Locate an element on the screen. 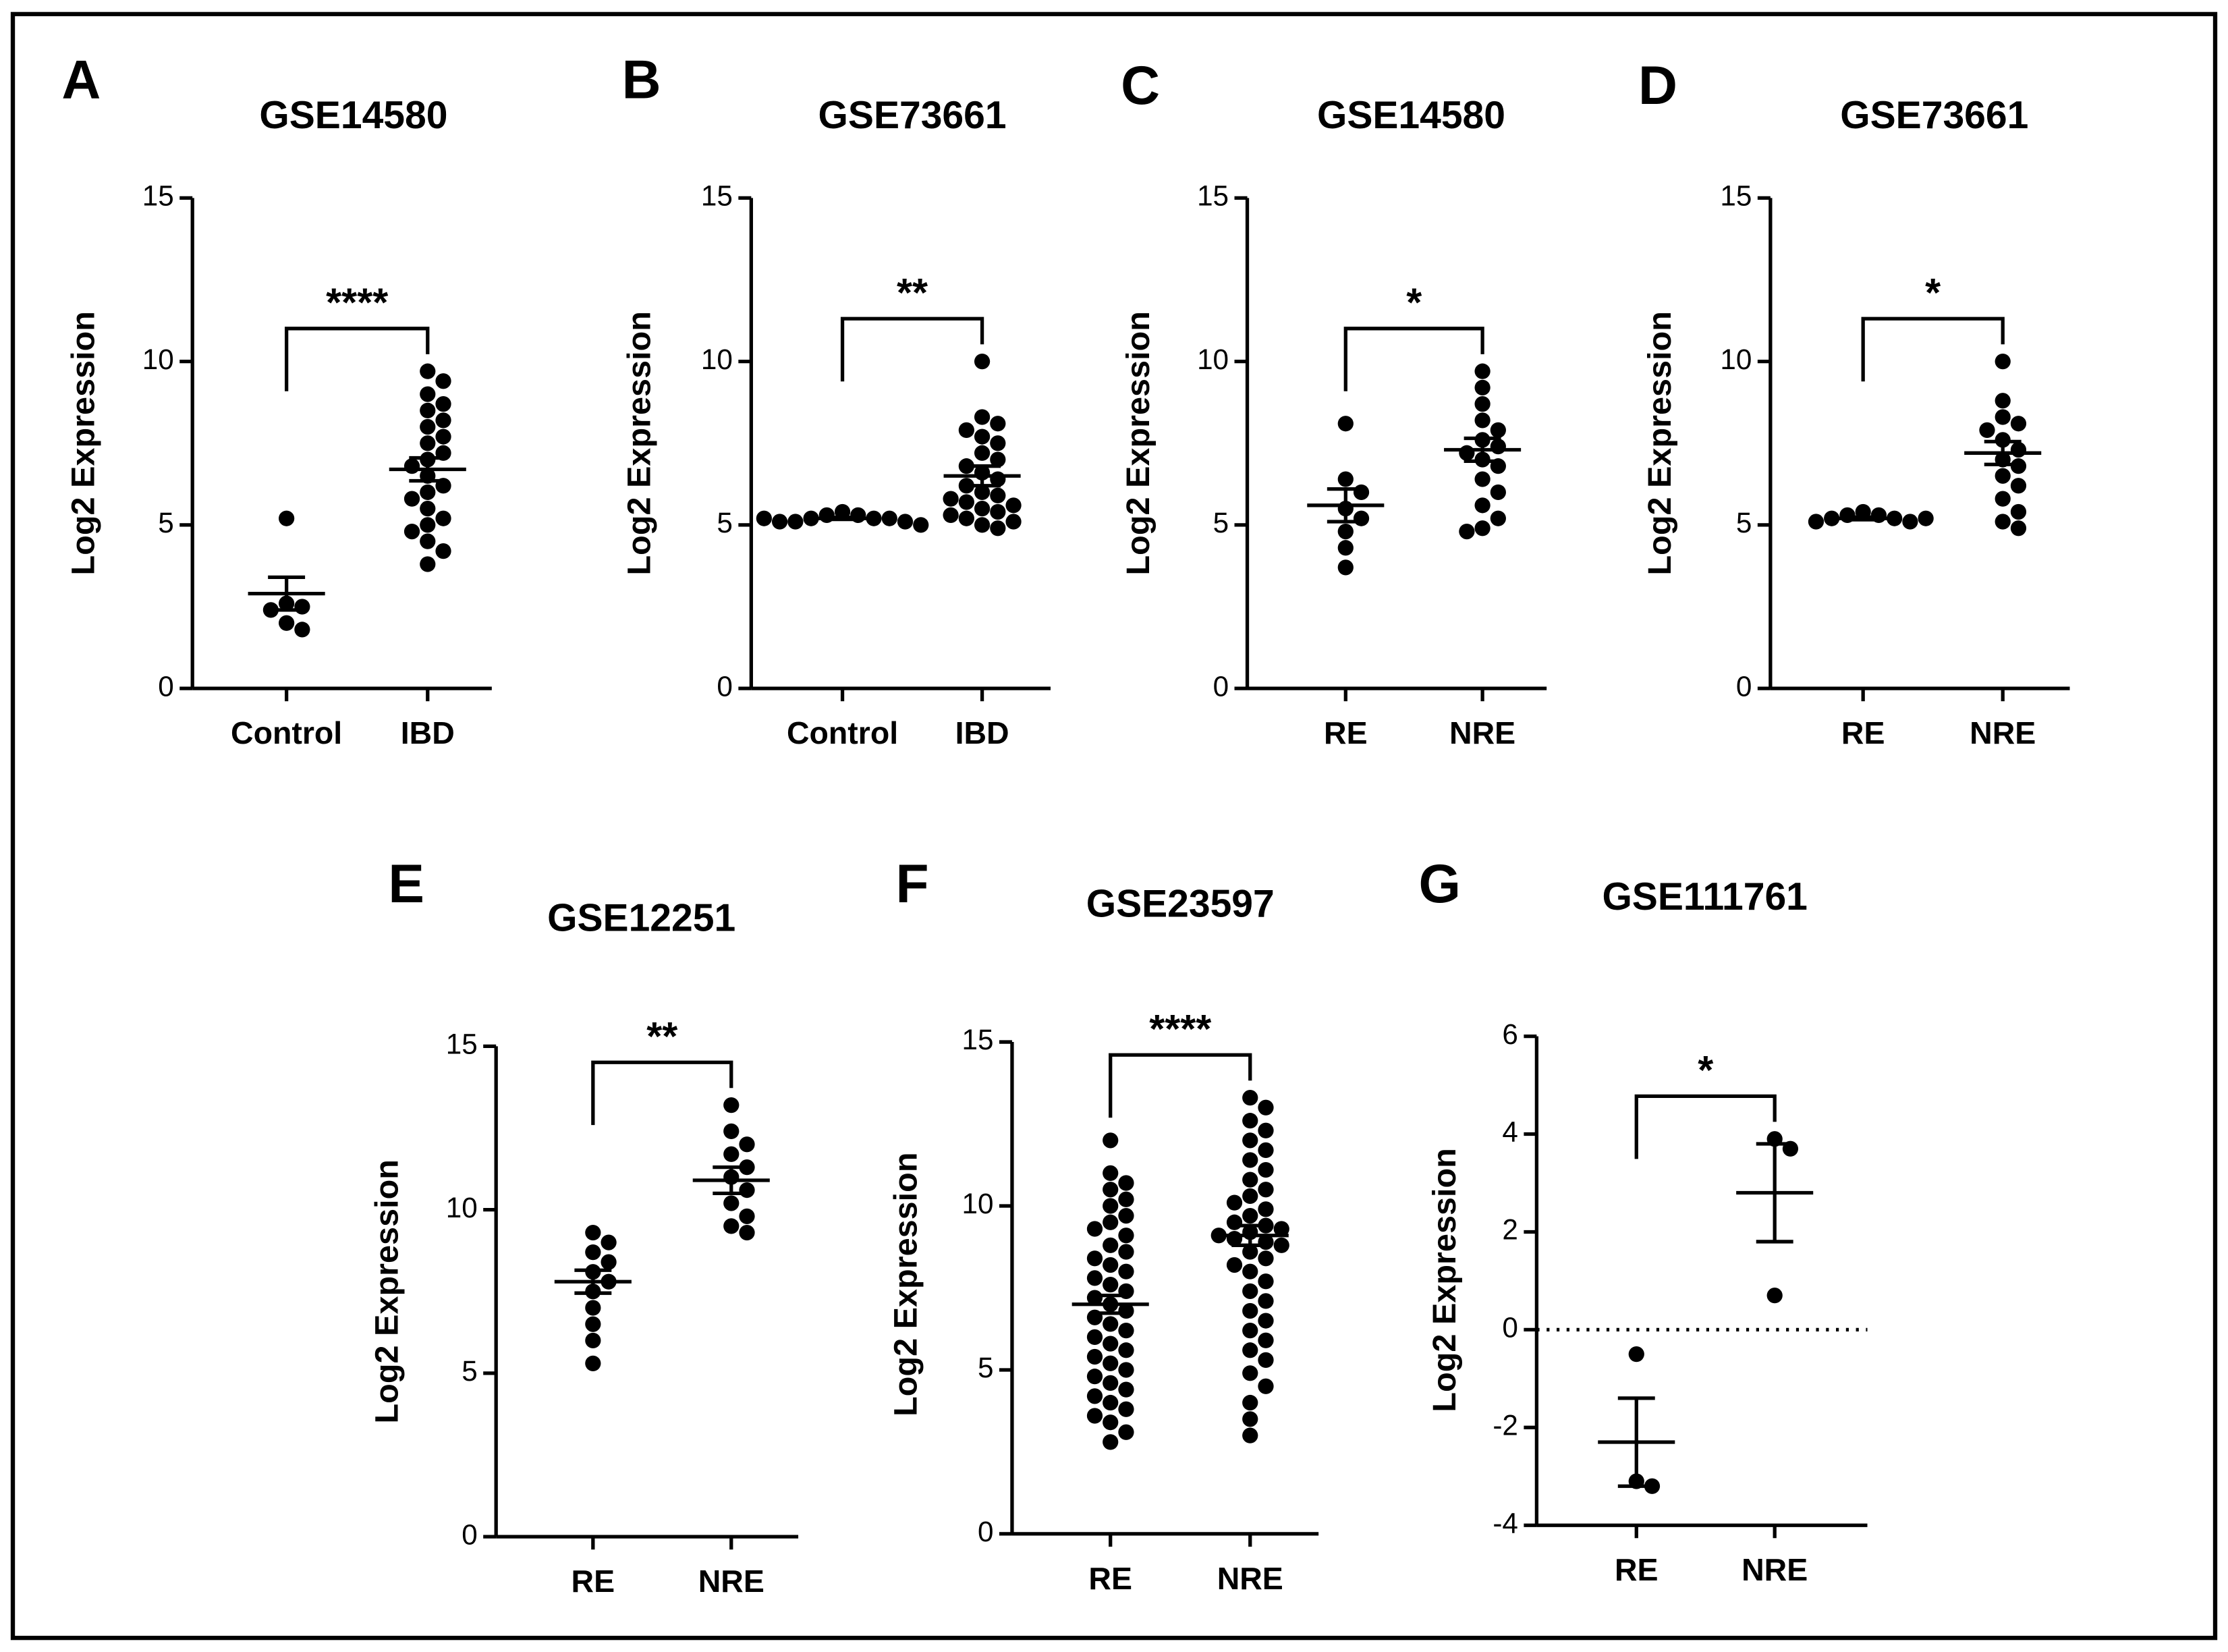  panel-letter: A is located at coordinates (81, 80).